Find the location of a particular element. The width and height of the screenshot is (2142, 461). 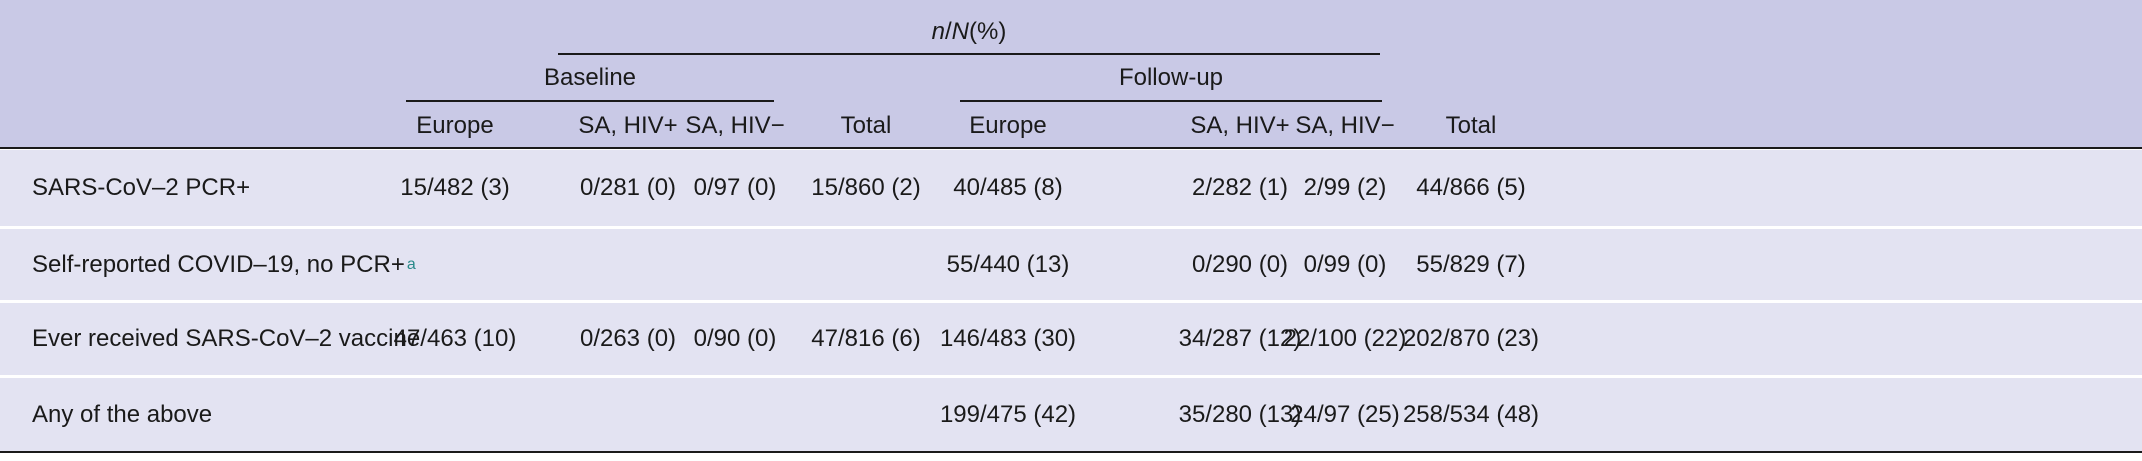

footnote-marker: a is located at coordinates (411, 264).